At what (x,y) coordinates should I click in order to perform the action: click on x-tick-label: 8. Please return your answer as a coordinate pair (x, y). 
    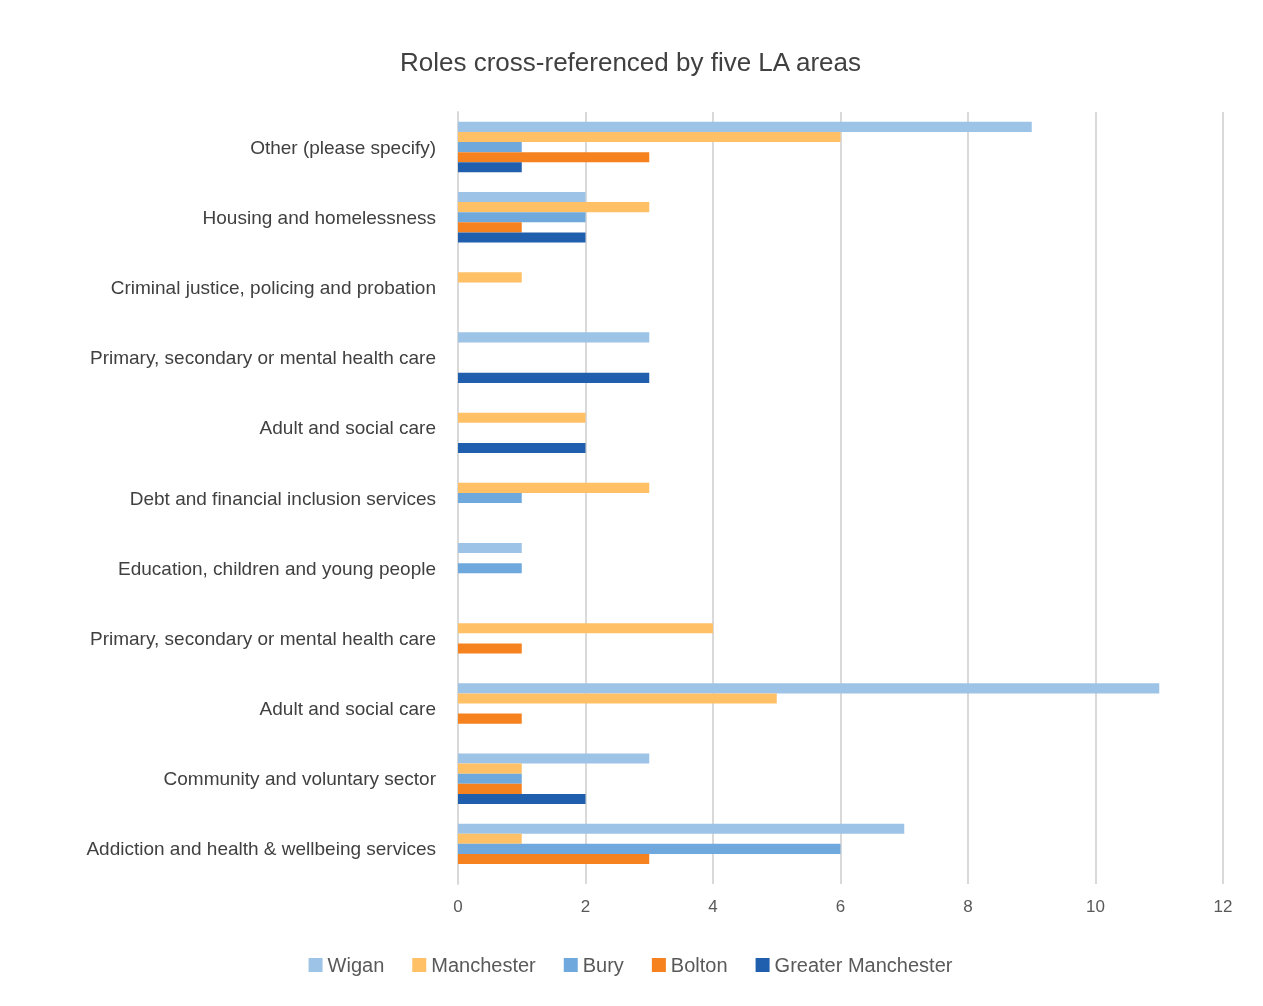
    Looking at the image, I should click on (968, 906).